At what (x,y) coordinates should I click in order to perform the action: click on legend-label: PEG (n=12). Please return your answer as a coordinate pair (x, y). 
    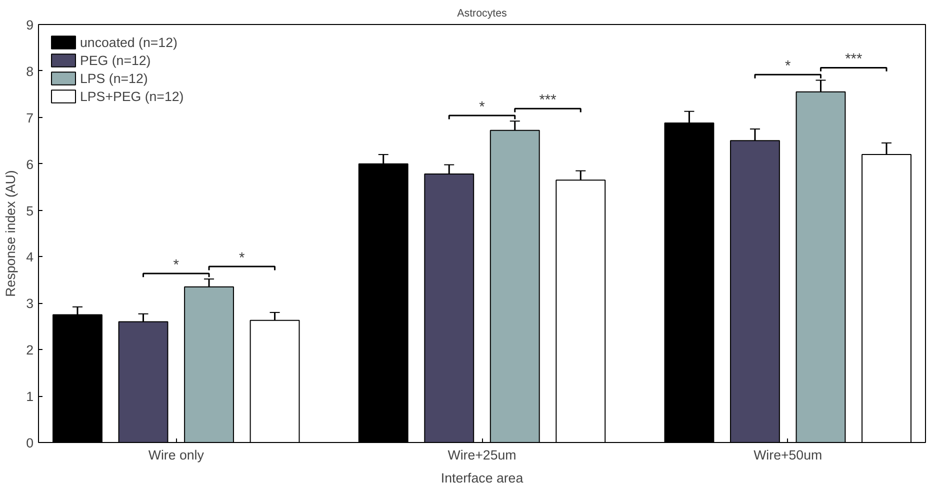
    Looking at the image, I should click on (115, 60).